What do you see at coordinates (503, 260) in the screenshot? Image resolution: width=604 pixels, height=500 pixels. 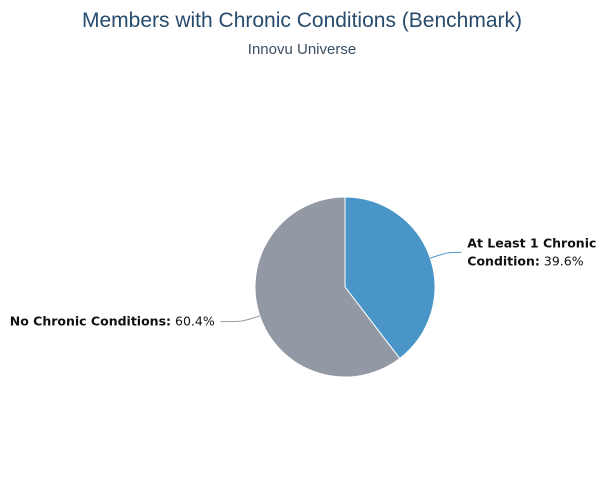 I see `data-label-name: Condition:` at bounding box center [503, 260].